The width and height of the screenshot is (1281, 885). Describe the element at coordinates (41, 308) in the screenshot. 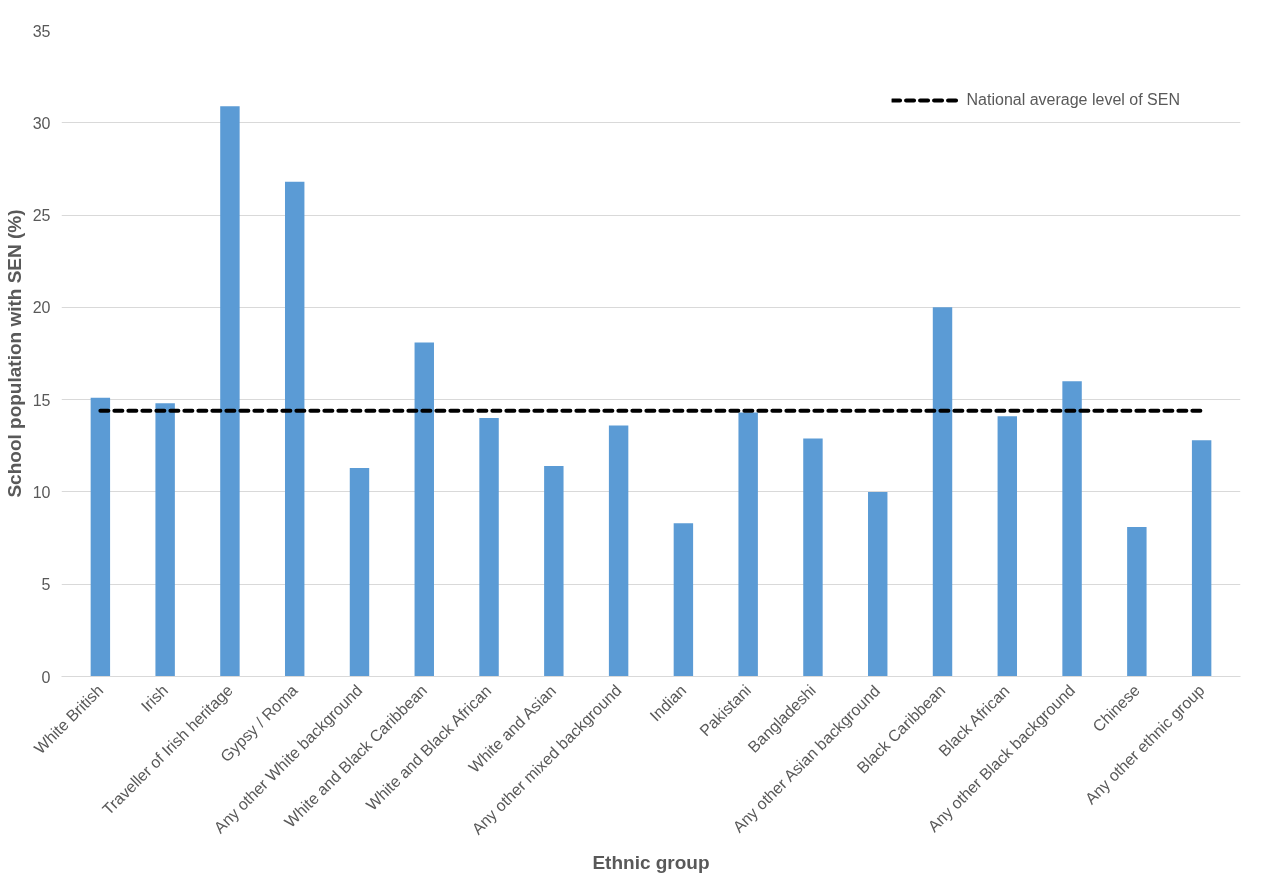

I see `y-tick-label: 20` at that location.